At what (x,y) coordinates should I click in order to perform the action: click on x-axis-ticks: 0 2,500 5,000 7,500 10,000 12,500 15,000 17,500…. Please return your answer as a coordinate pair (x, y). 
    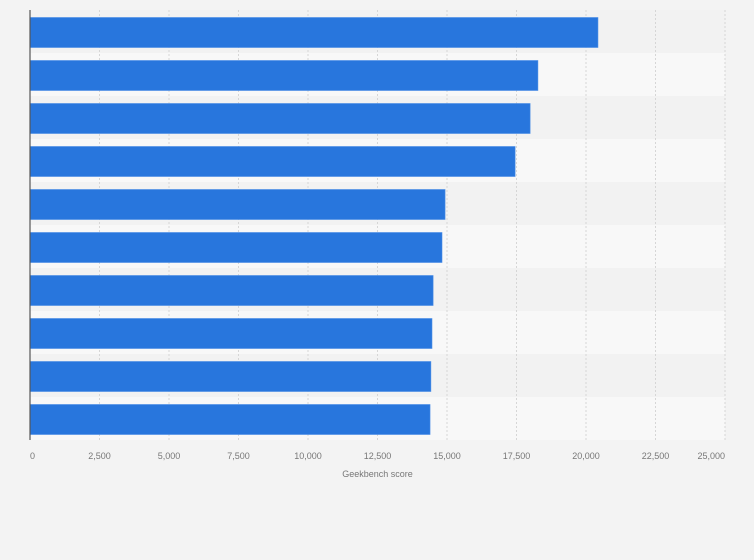
    Looking at the image, I should click on (377, 456).